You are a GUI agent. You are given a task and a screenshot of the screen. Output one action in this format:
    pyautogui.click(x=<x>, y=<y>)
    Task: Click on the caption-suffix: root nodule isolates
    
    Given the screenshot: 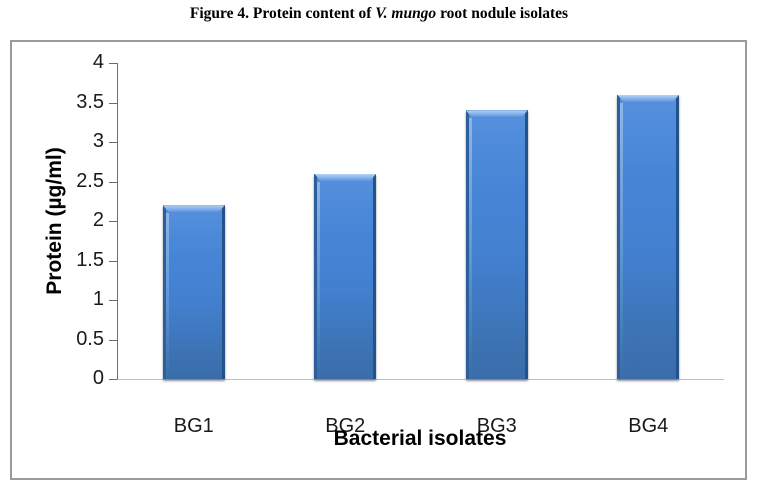 What is the action you would take?
    pyautogui.click(x=502, y=13)
    